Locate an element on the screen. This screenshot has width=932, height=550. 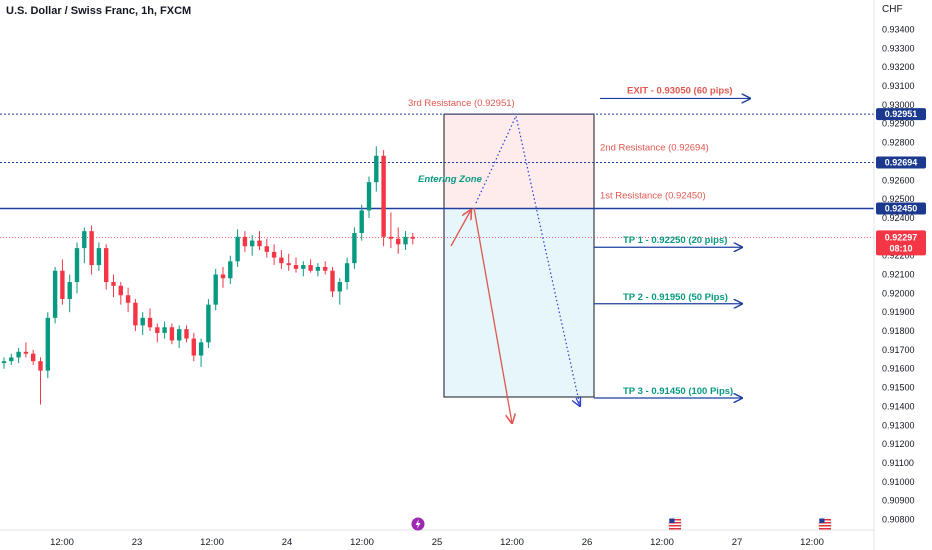
x-tick-label: 26 is located at coordinates (587, 542).